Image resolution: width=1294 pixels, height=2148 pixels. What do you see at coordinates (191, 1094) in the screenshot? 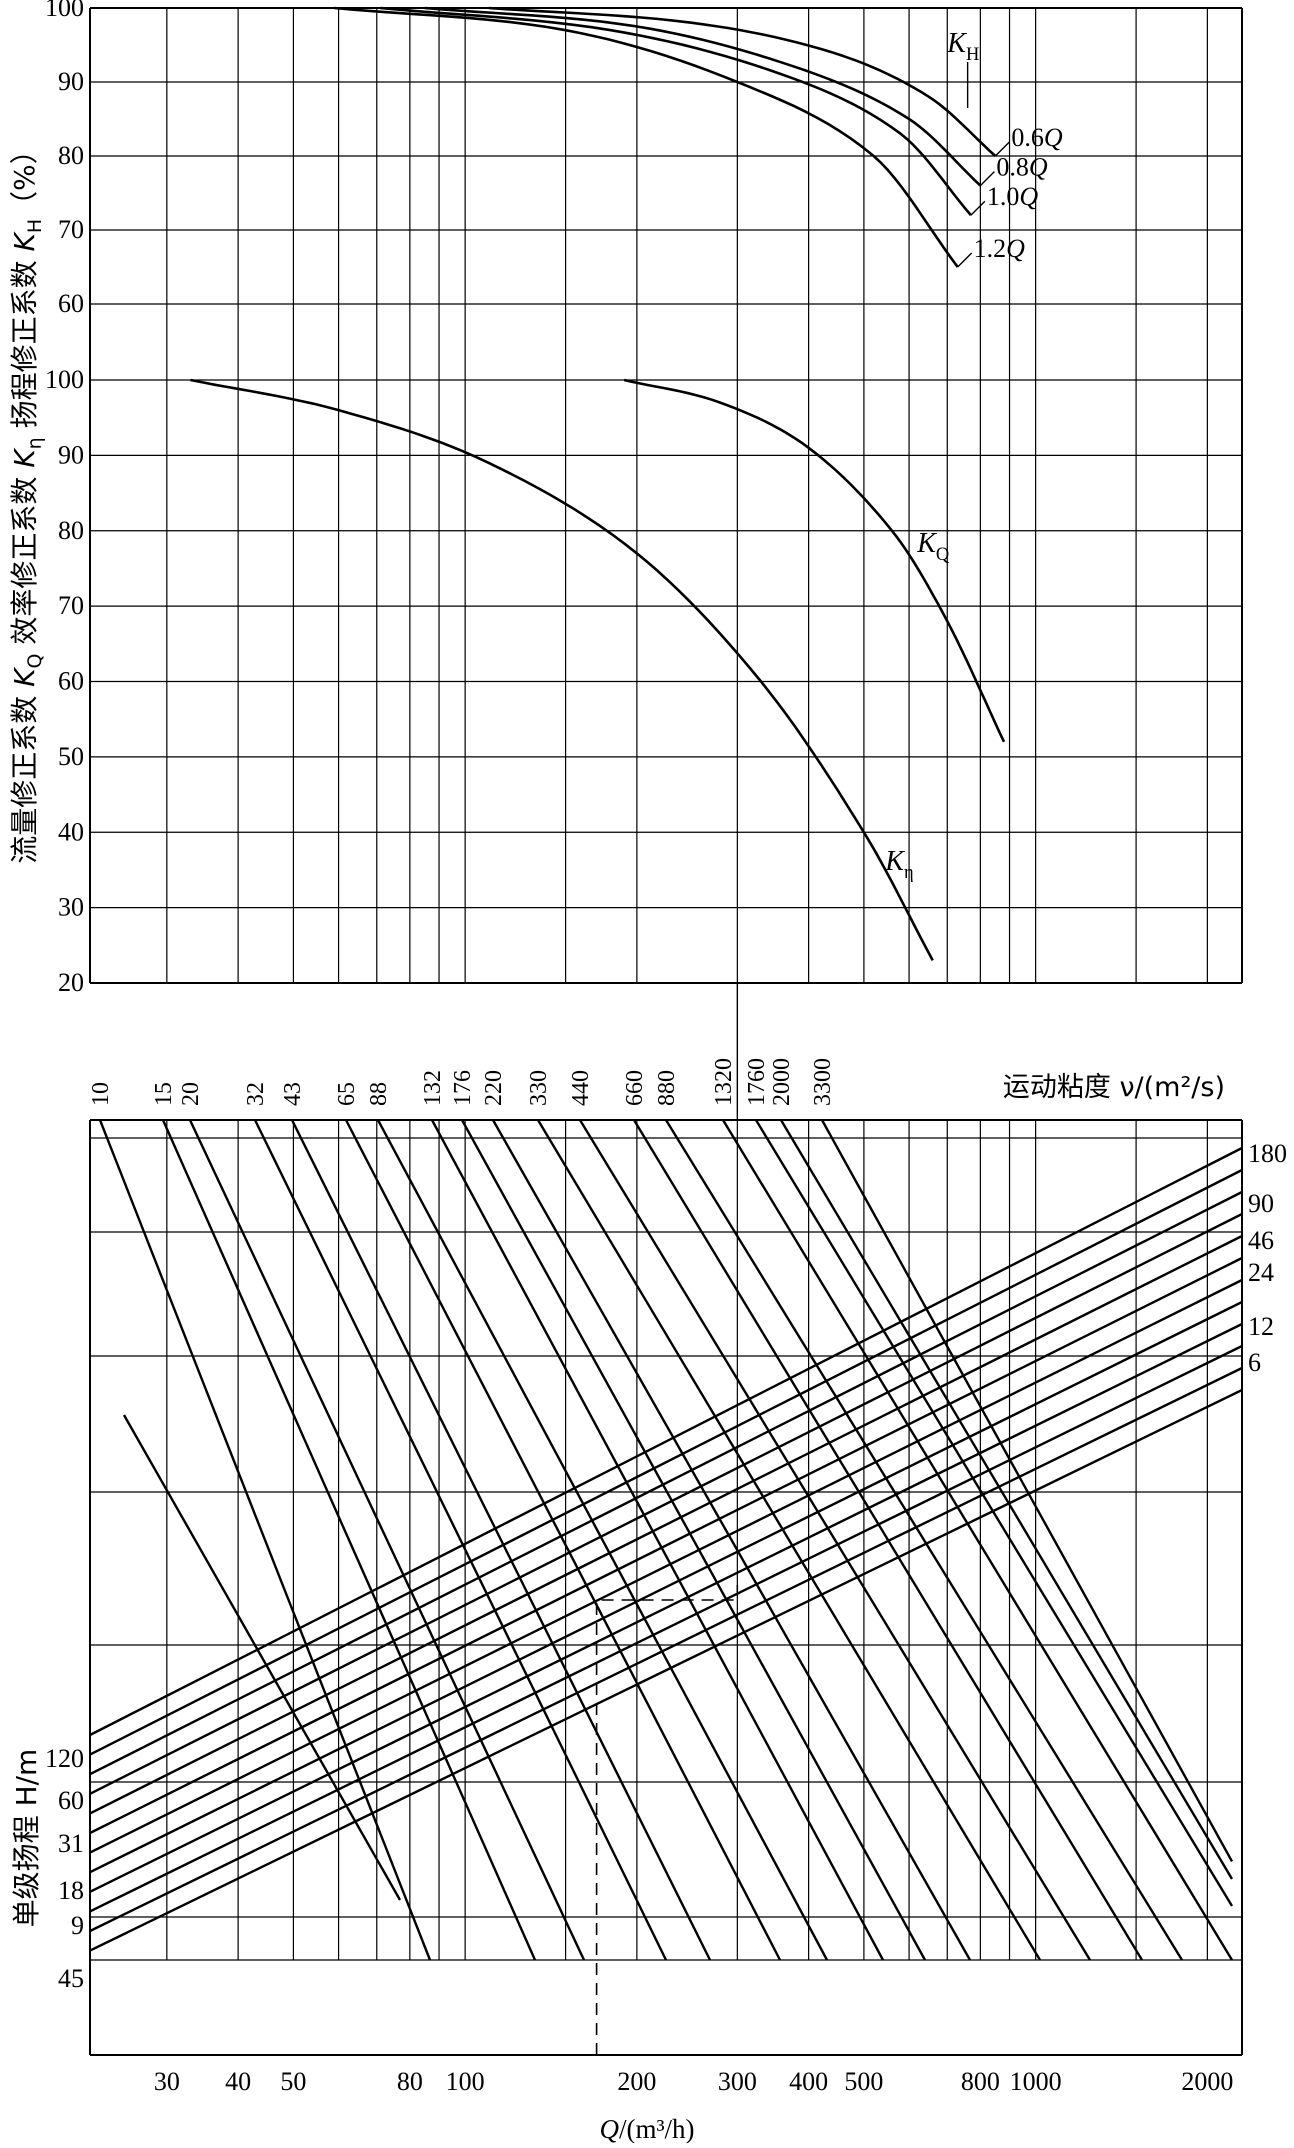
I see `viscosity-label: 20` at bounding box center [191, 1094].